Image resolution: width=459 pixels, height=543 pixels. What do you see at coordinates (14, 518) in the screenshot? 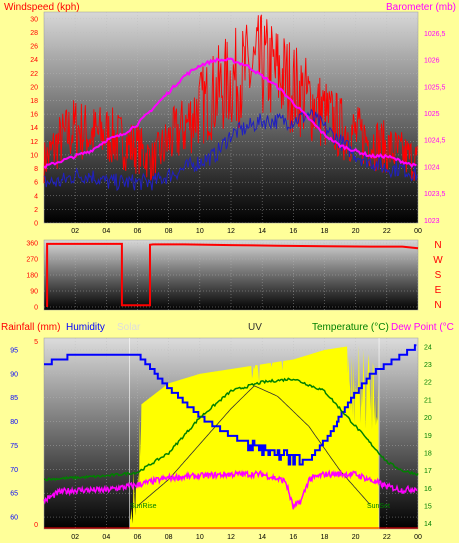
I see `humidity-tick-label: 60` at bounding box center [14, 518].